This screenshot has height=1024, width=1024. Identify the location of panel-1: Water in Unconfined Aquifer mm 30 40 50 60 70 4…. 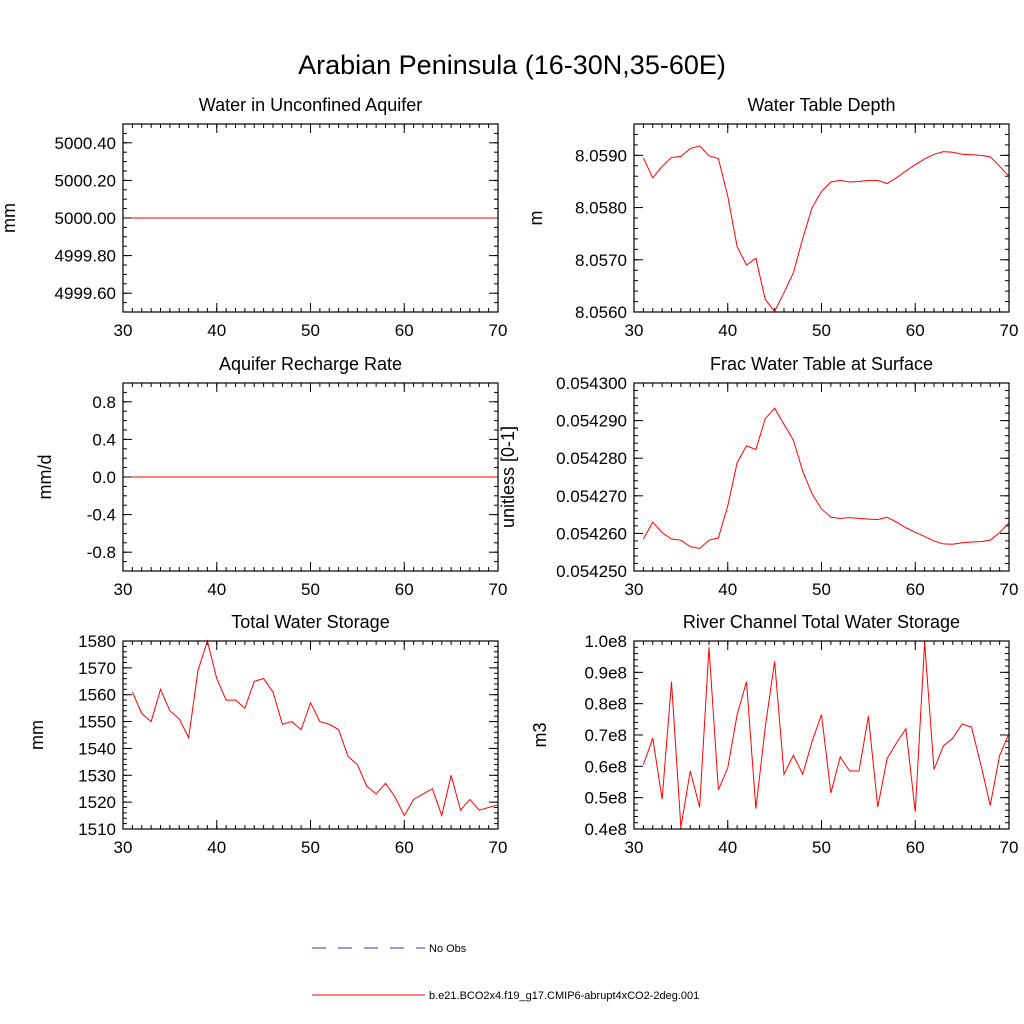
(253, 217).